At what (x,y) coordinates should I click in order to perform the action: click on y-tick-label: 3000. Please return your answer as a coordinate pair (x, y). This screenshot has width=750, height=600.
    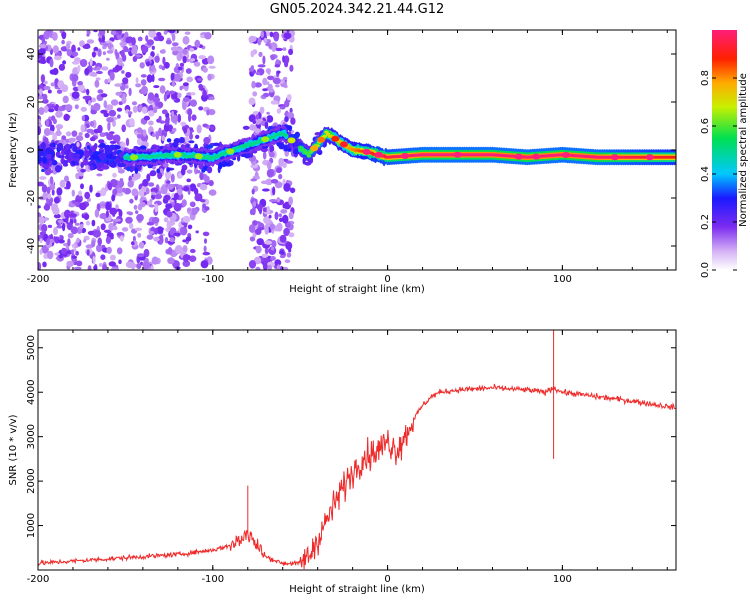
    Looking at the image, I should click on (31, 436).